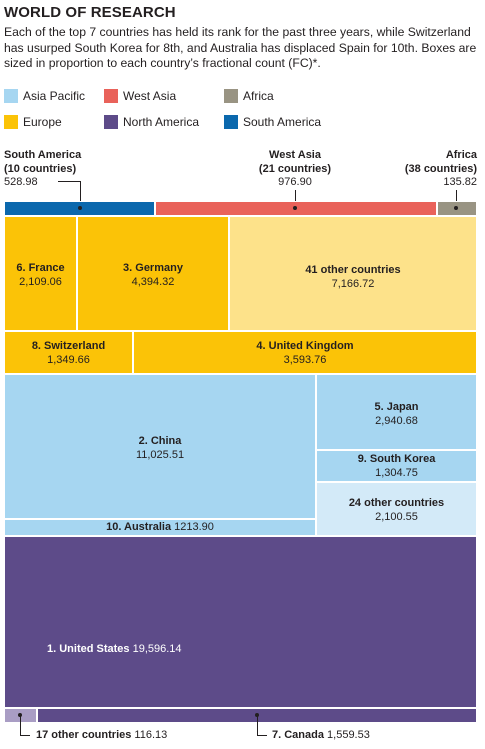 Image resolution: width=485 pixels, height=749 pixels. Describe the element at coordinates (257, 725) in the screenshot. I see `leader-line-canada-v` at that location.